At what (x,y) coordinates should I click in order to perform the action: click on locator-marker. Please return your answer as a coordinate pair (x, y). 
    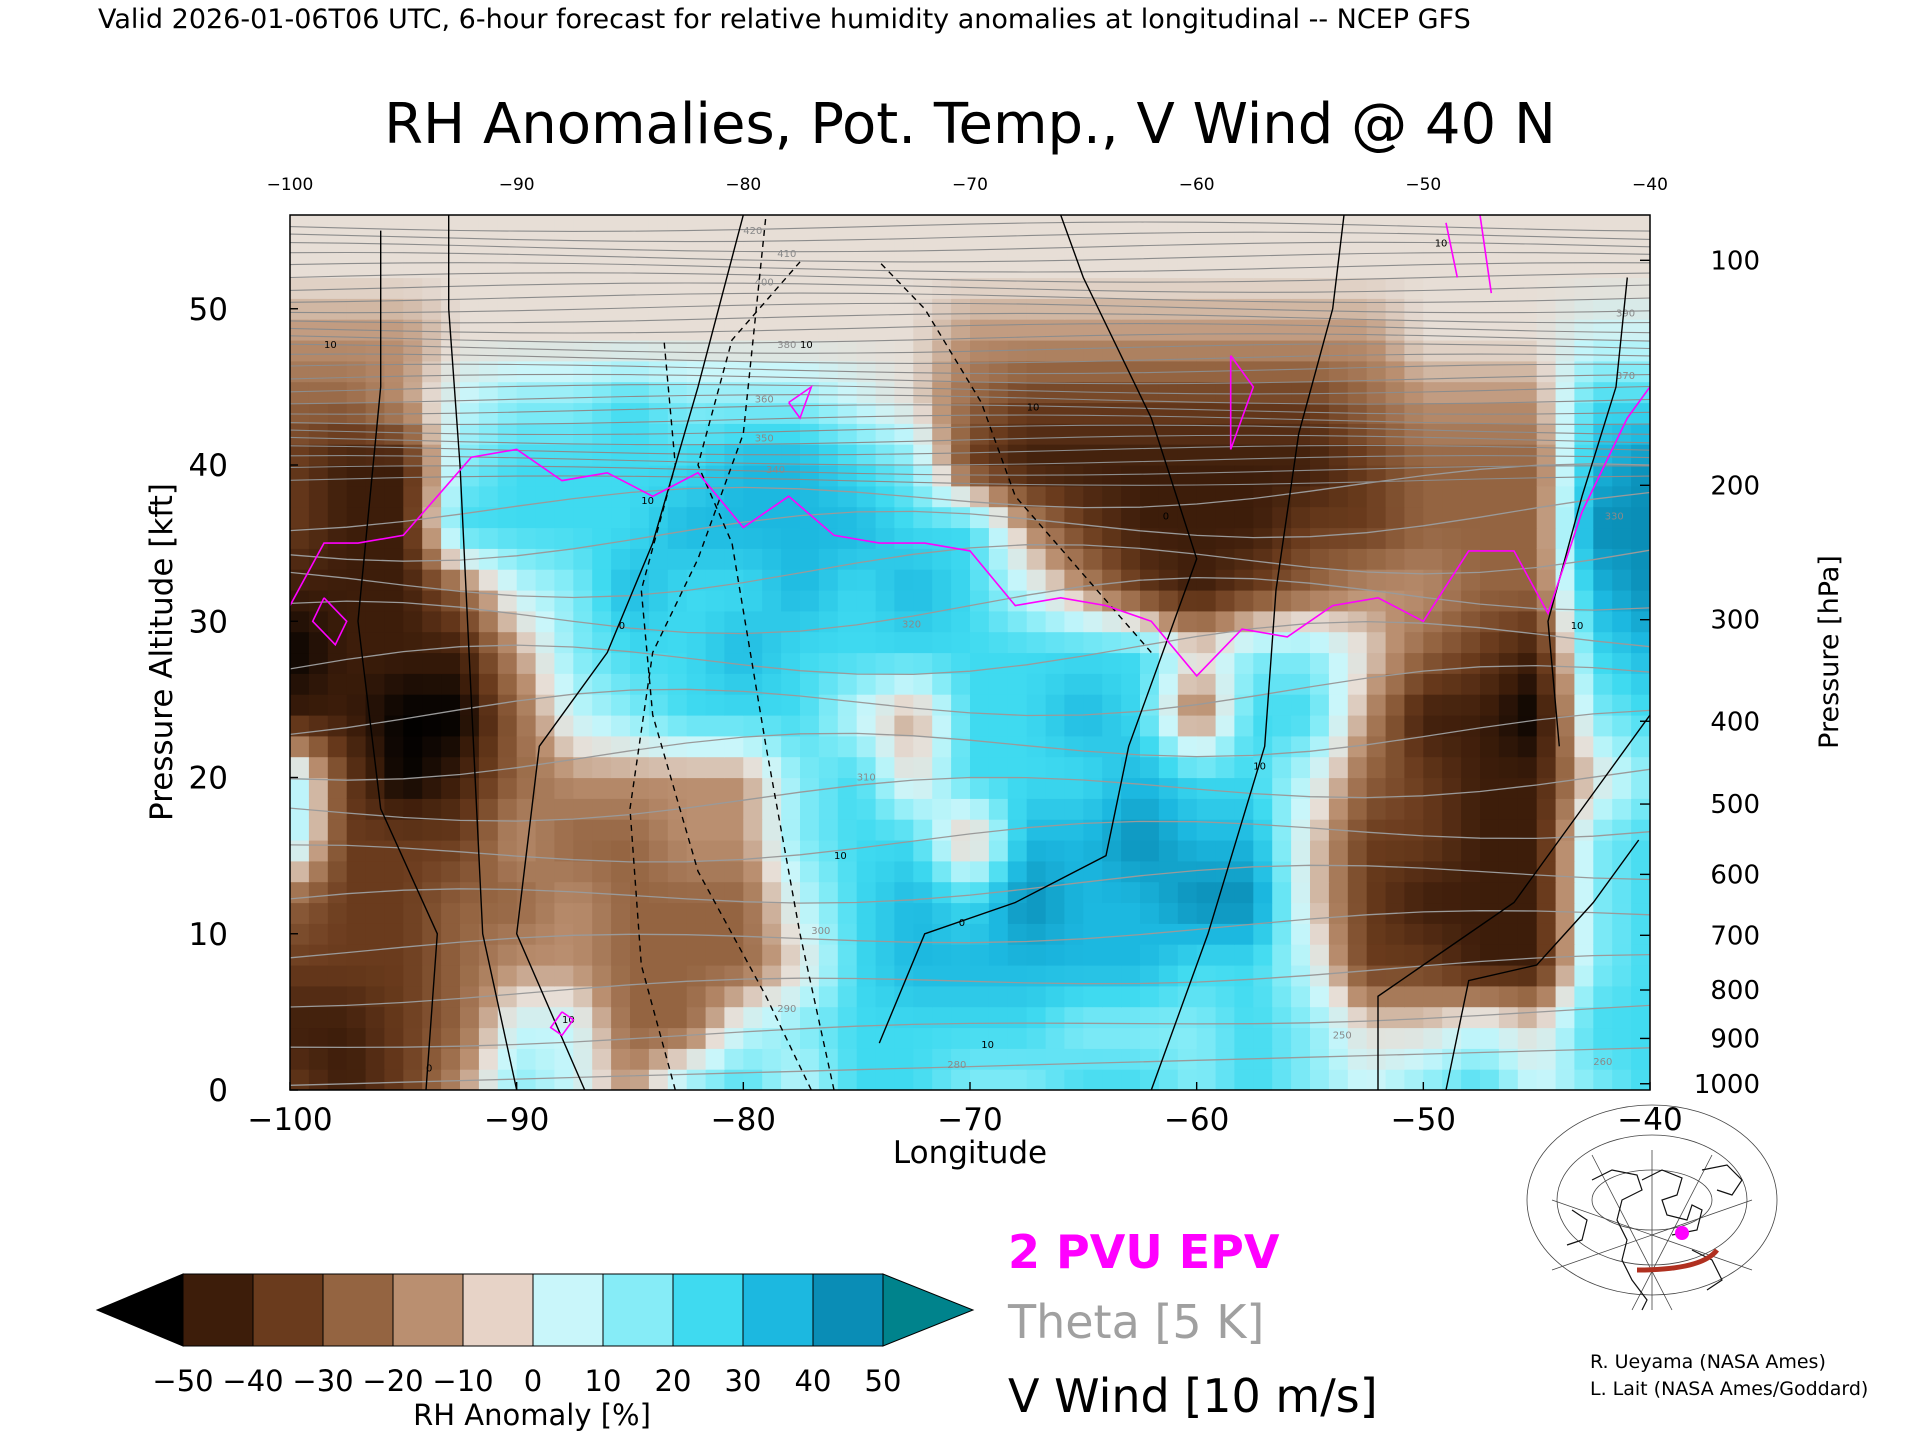
    Looking at the image, I should click on (1682, 1233).